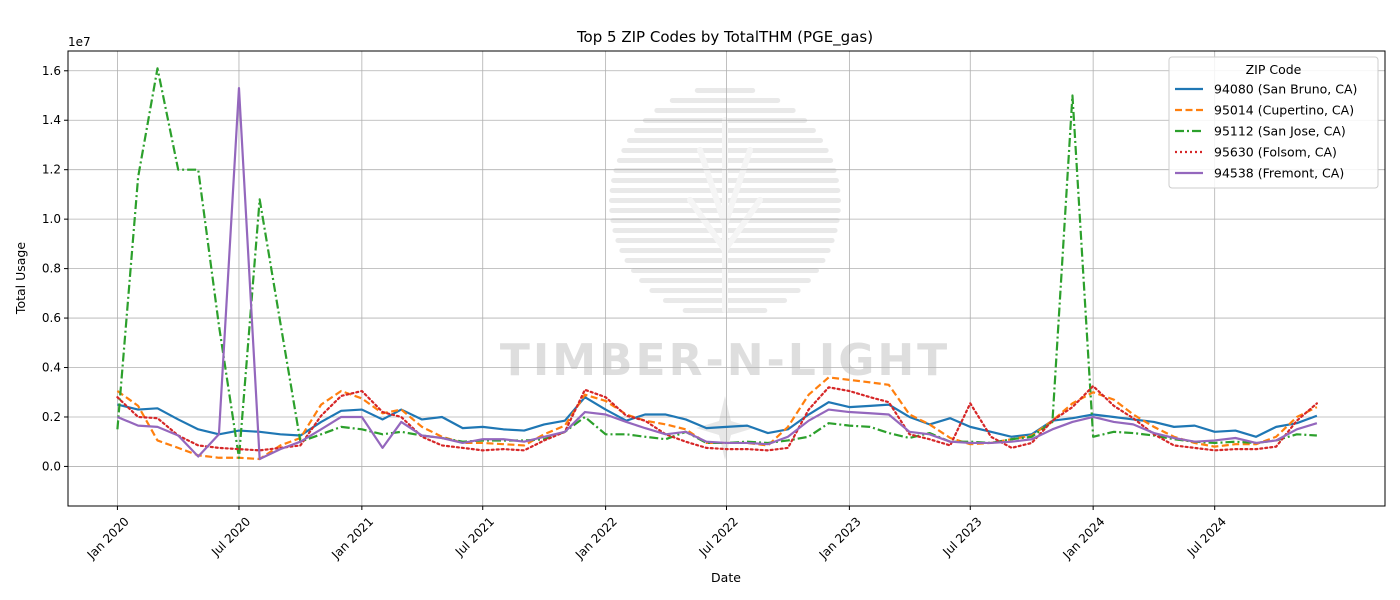 This screenshot has height=600, width=1400. Describe the element at coordinates (725, 360) in the screenshot. I see `watermark-text: TIMBER-N-LIGHT` at that location.